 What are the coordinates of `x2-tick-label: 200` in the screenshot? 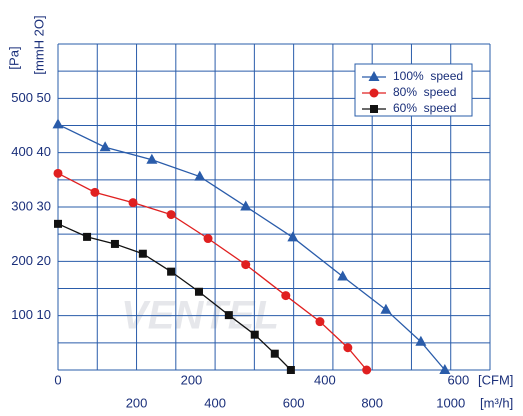 It's located at (192, 379).